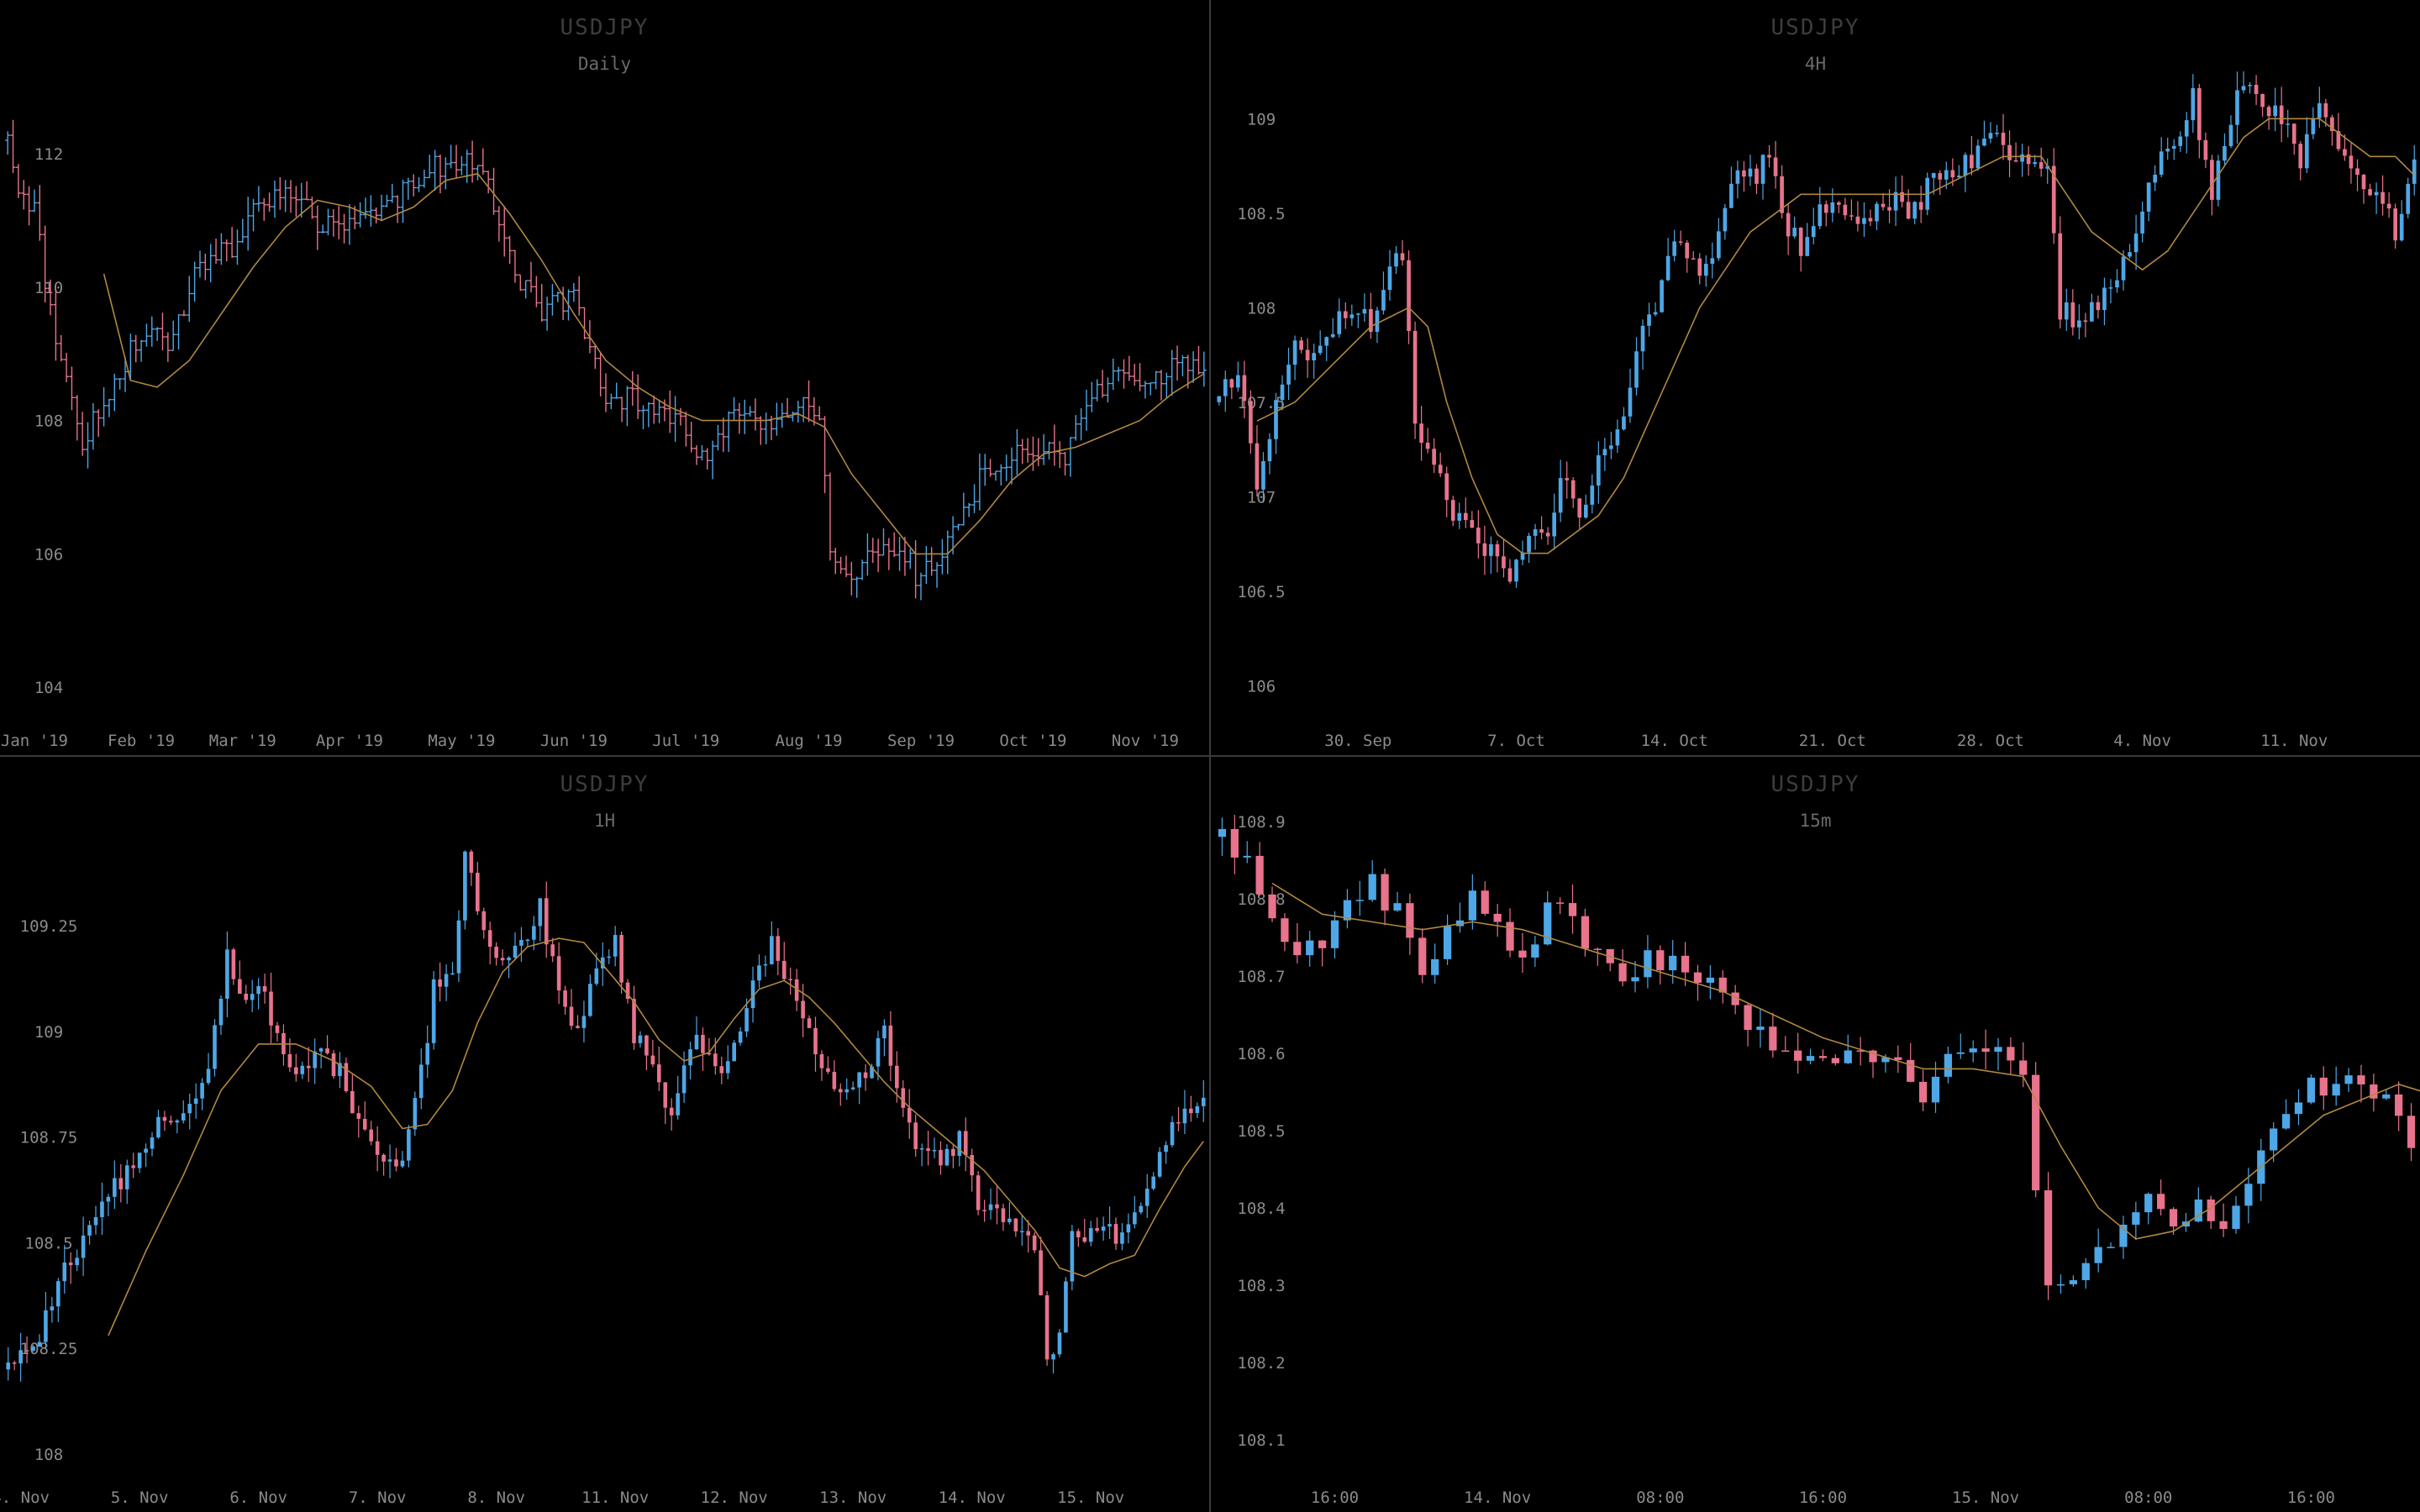  Describe the element at coordinates (1145, 741) in the screenshot. I see `x-tick-label: Nov '19` at that location.